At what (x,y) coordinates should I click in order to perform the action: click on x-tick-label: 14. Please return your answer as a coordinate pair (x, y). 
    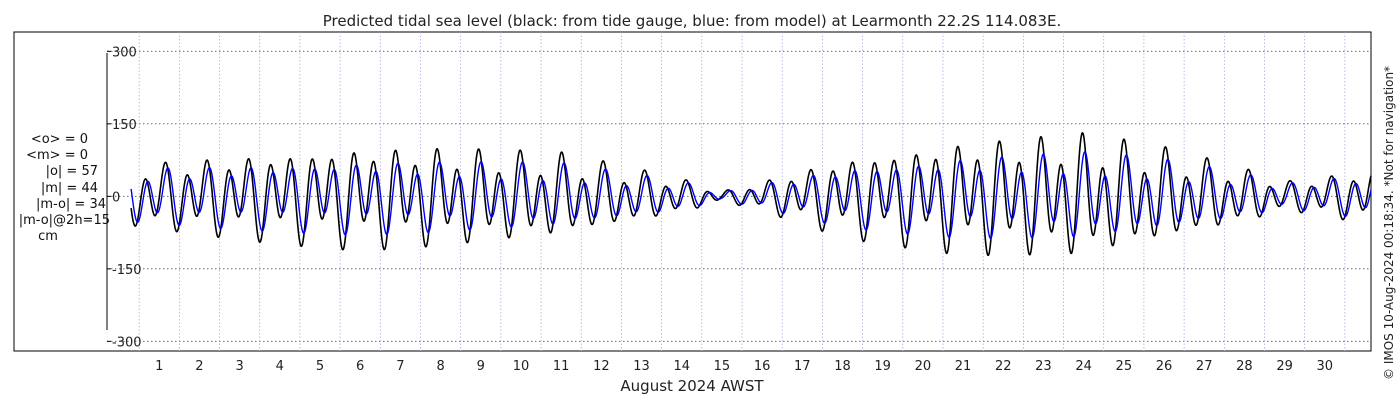
    Looking at the image, I should click on (681, 366).